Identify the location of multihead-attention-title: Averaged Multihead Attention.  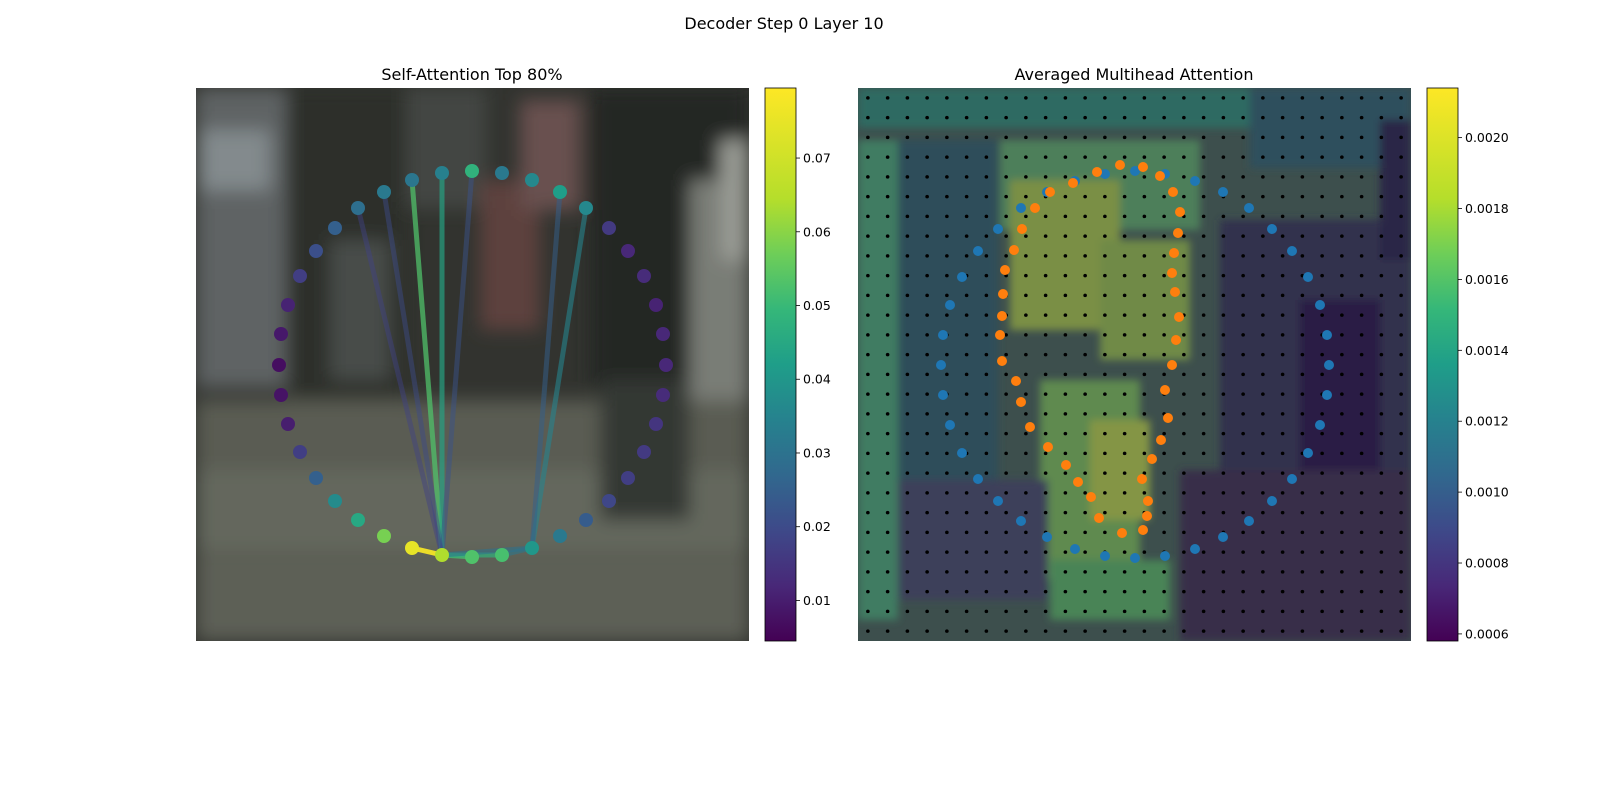
(1134, 74).